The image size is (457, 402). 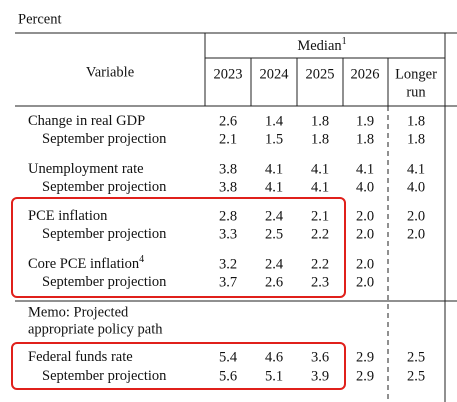 I want to click on label-text: Core PCE inflation, so click(x=84, y=264).